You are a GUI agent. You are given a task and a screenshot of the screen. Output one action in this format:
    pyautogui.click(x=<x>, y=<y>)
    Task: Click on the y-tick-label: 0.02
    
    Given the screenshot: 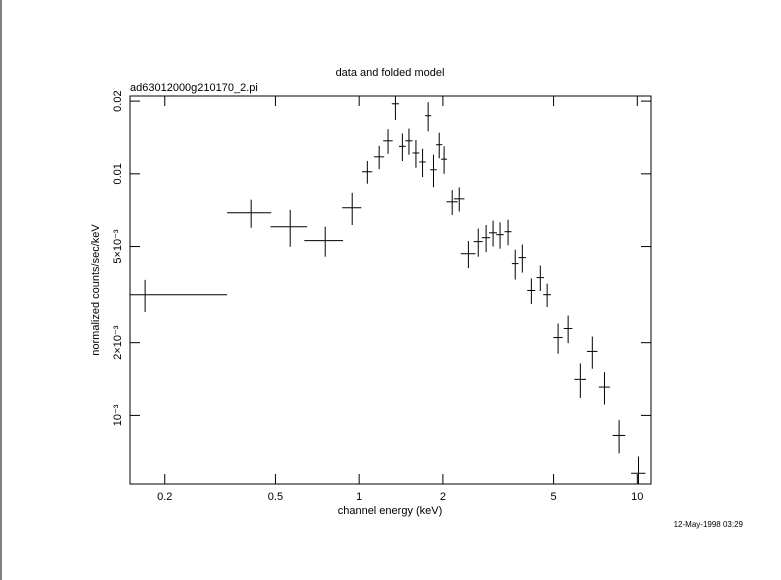 What is the action you would take?
    pyautogui.click(x=118, y=100)
    